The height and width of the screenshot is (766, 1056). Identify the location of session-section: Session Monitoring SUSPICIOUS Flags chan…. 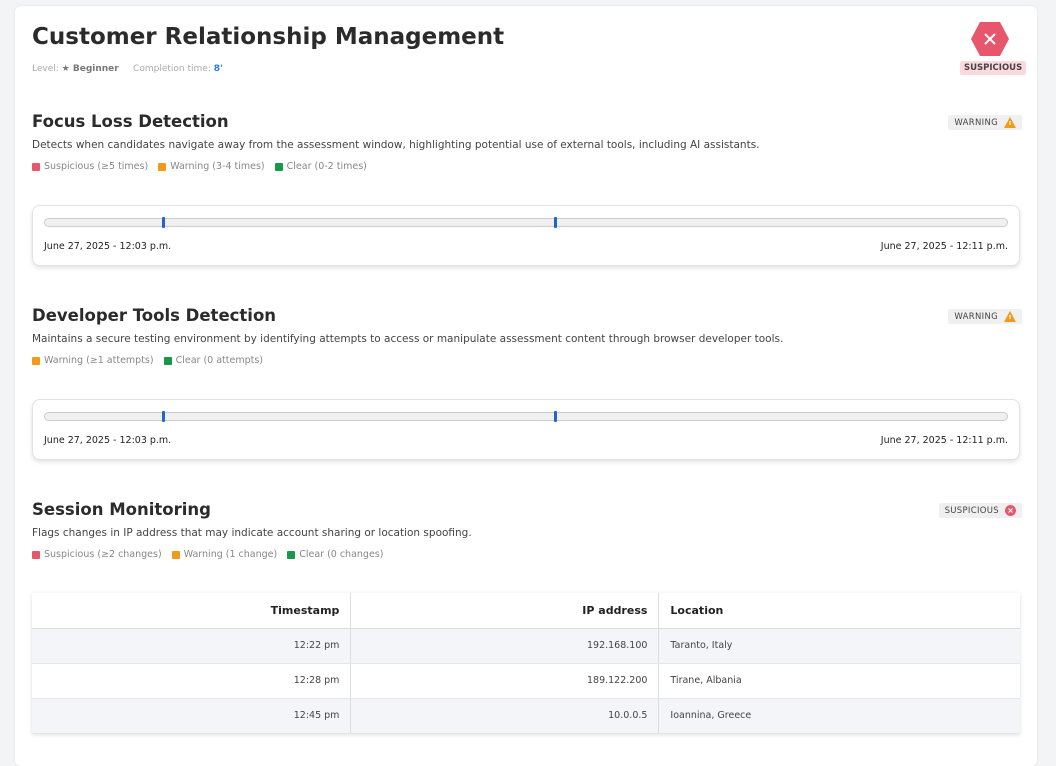
(527, 530).